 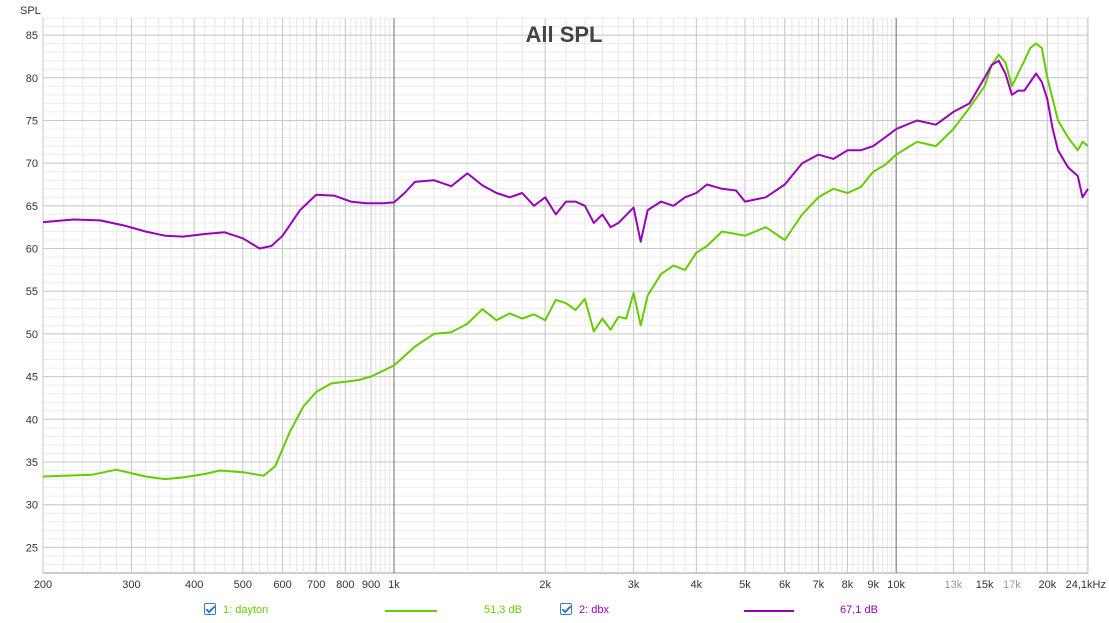 What do you see at coordinates (1012, 585) in the screenshot?
I see `x-tick-label: 17k` at bounding box center [1012, 585].